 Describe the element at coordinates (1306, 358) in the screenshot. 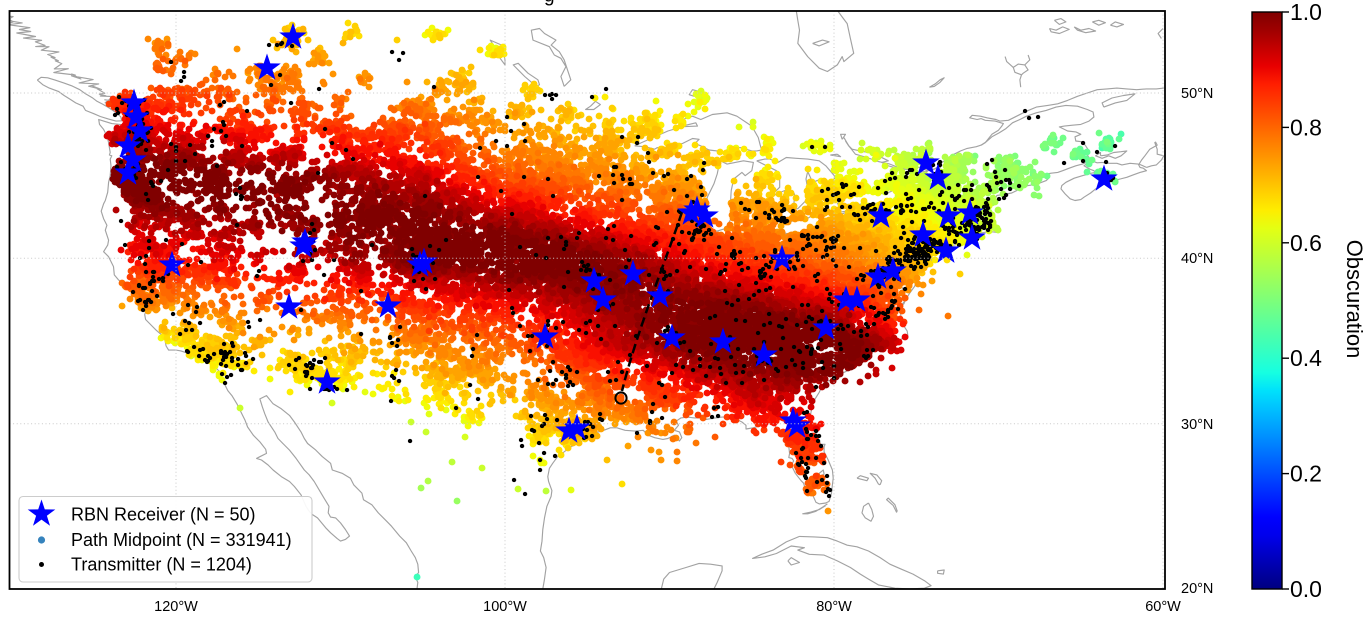

I see `svg-text: 0.4` at that location.